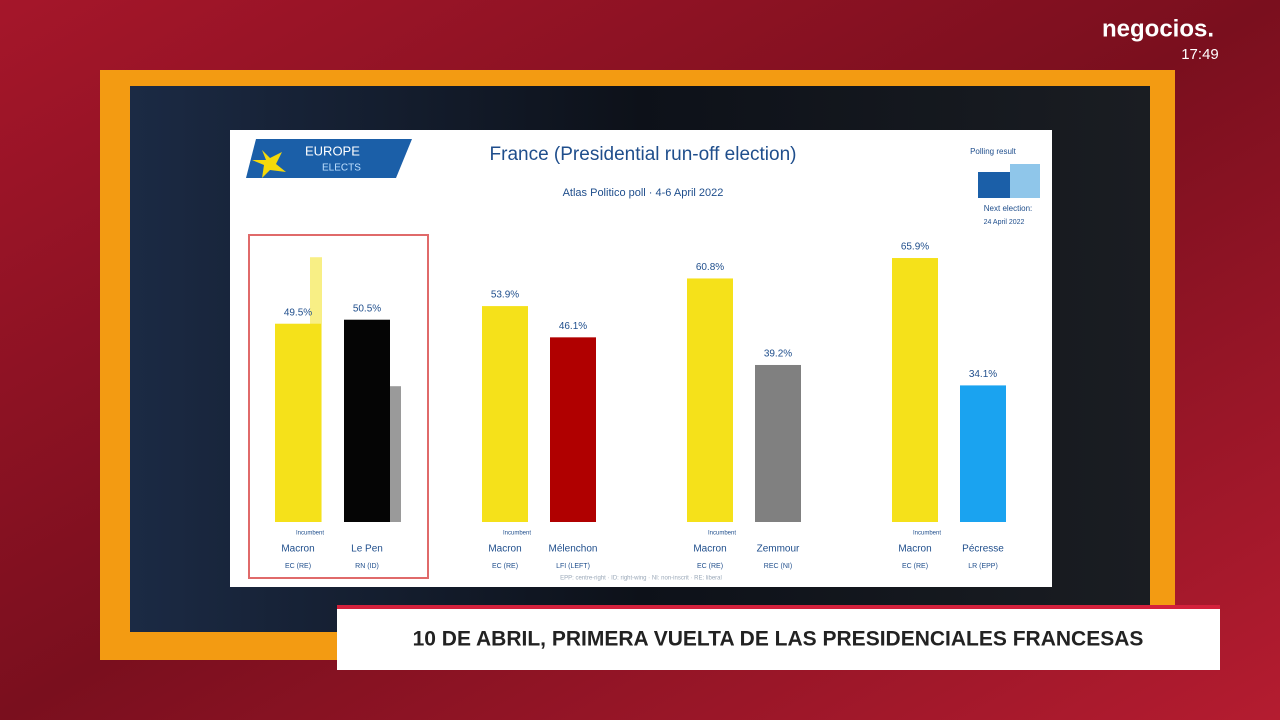 The image size is (1280, 725). Describe the element at coordinates (778, 549) in the screenshot. I see `category-label: Zemmour` at that location.